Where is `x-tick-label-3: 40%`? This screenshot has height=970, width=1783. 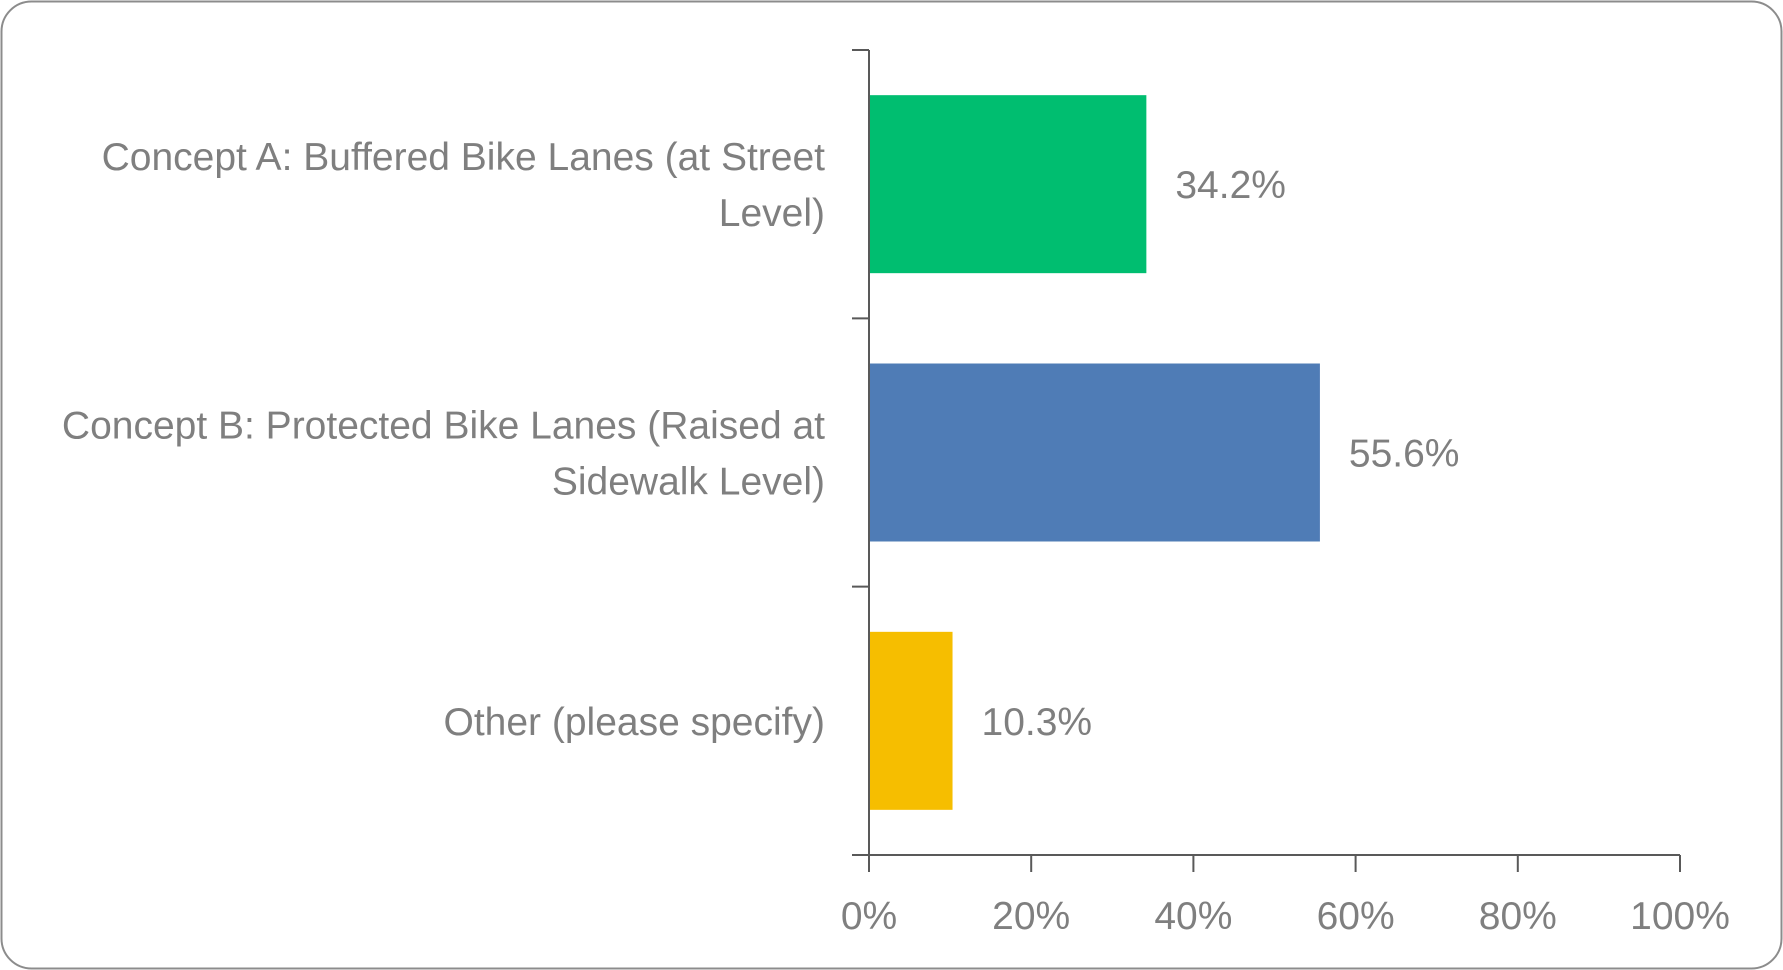
x-tick-label-3: 40% is located at coordinates (1193, 916).